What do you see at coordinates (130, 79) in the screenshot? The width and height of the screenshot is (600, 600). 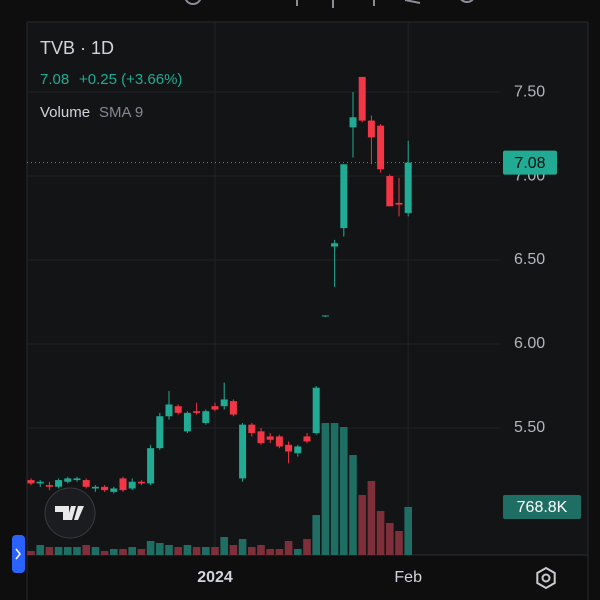 I see `price-change: +0.25 (+3.66%)` at bounding box center [130, 79].